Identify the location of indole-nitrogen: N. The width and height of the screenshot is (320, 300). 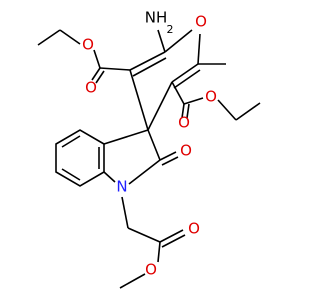
(121, 187).